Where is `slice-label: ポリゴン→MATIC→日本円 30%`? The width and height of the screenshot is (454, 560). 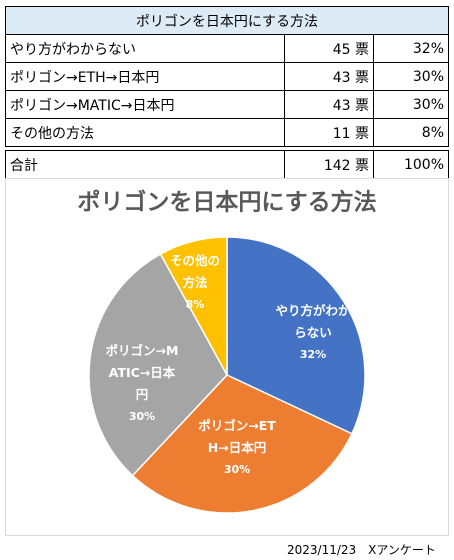
slice-label: ポリゴン→MATIC→日本円 30% is located at coordinates (142, 384).